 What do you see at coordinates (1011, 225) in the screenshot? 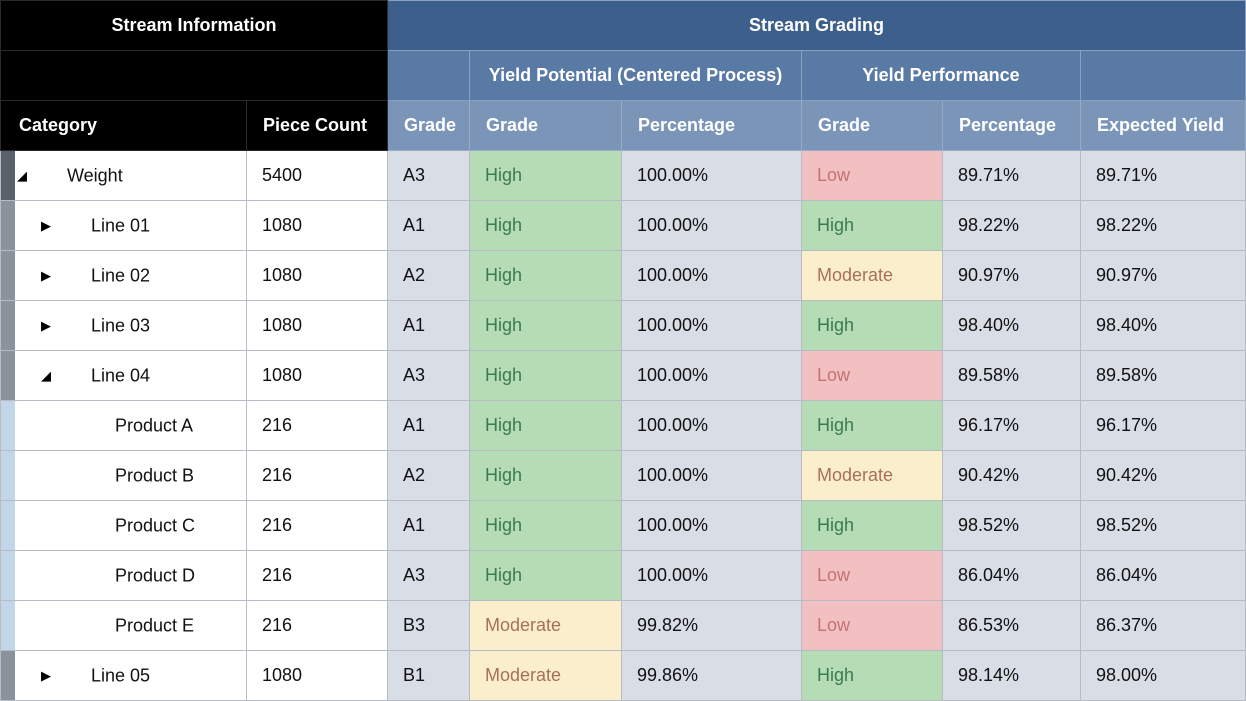
I see `performance-percentage-cell: 98.22%` at bounding box center [1011, 225].